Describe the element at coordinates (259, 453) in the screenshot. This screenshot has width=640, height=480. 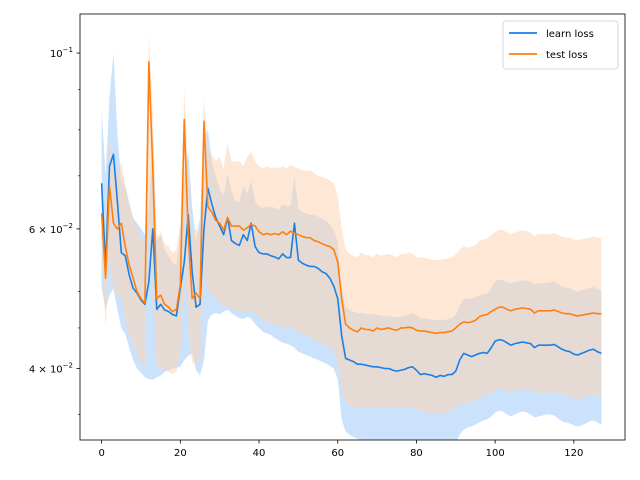
I see `x-tick-label: 40` at that location.